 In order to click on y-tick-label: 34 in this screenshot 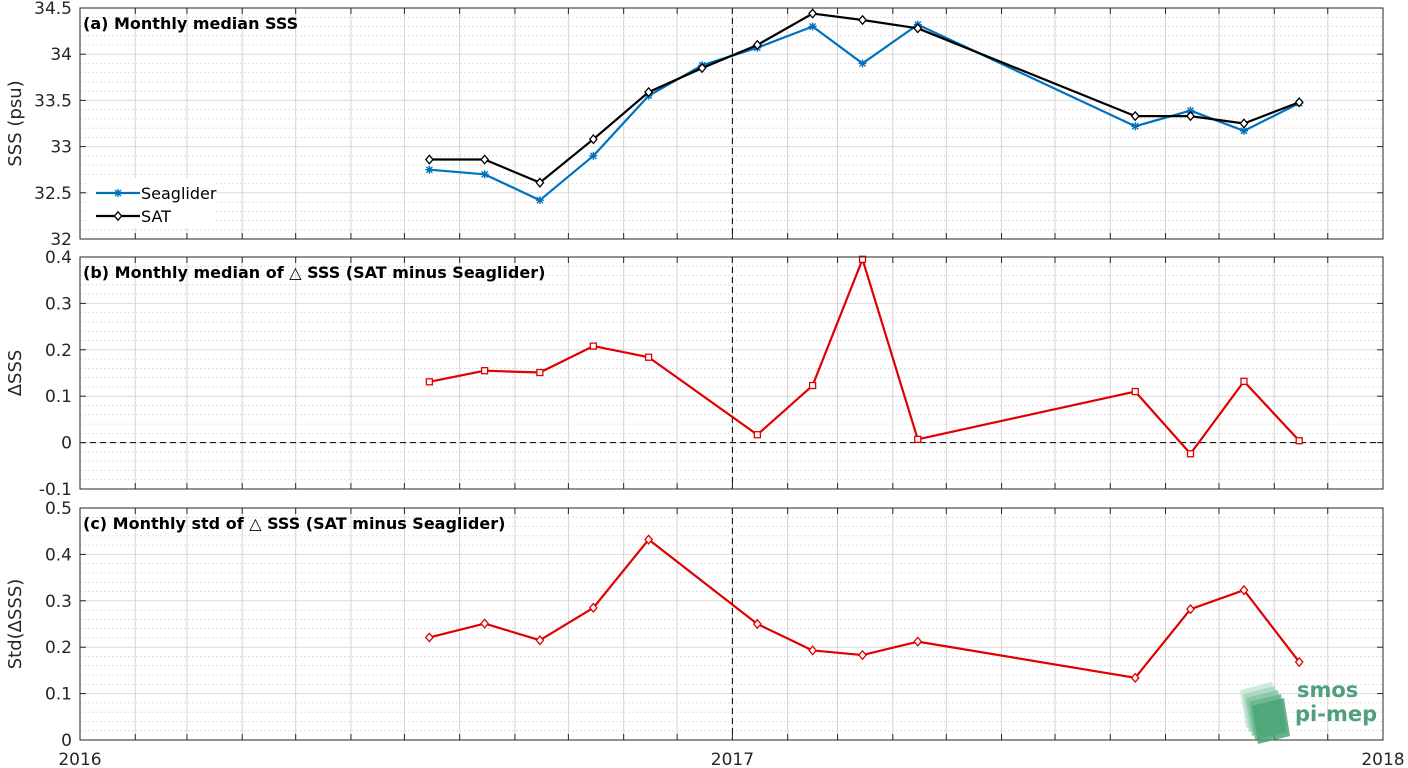, I will do `click(61, 55)`.